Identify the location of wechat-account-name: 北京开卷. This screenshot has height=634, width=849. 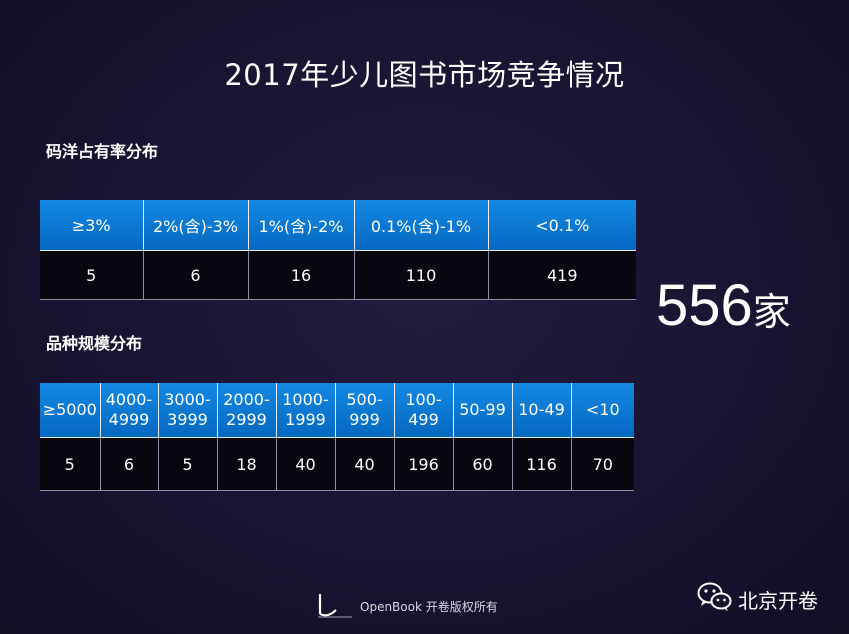
(778, 601).